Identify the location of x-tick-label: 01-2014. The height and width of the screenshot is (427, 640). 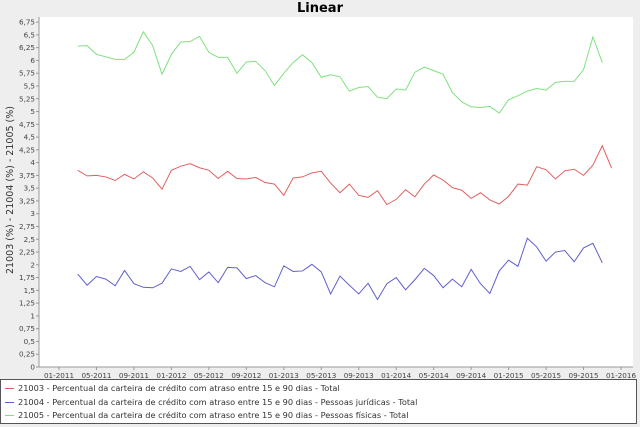
(396, 375).